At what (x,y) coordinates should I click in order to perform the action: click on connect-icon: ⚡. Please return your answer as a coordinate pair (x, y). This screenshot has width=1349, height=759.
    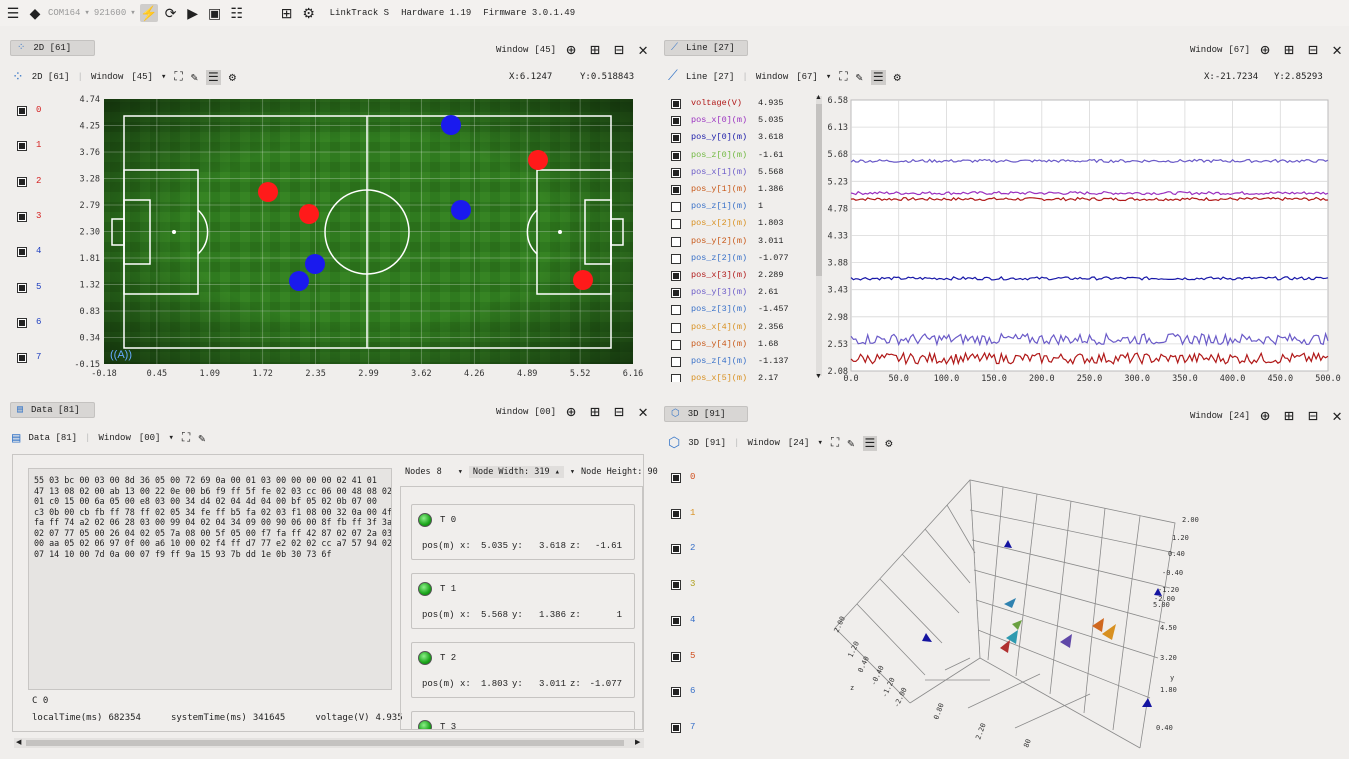
    Looking at the image, I should click on (148, 13).